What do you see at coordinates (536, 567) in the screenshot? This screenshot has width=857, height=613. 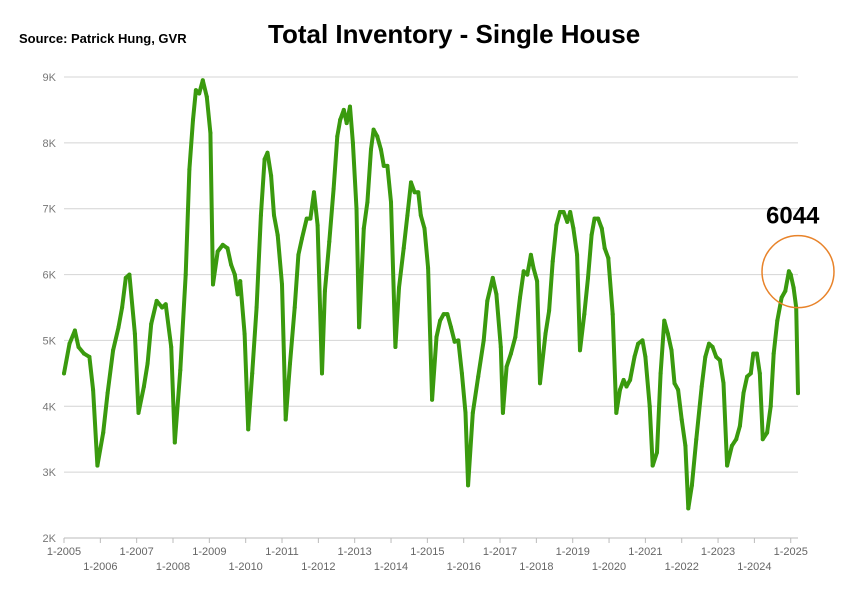 I see `x-tick-label: 1-2018` at bounding box center [536, 567].